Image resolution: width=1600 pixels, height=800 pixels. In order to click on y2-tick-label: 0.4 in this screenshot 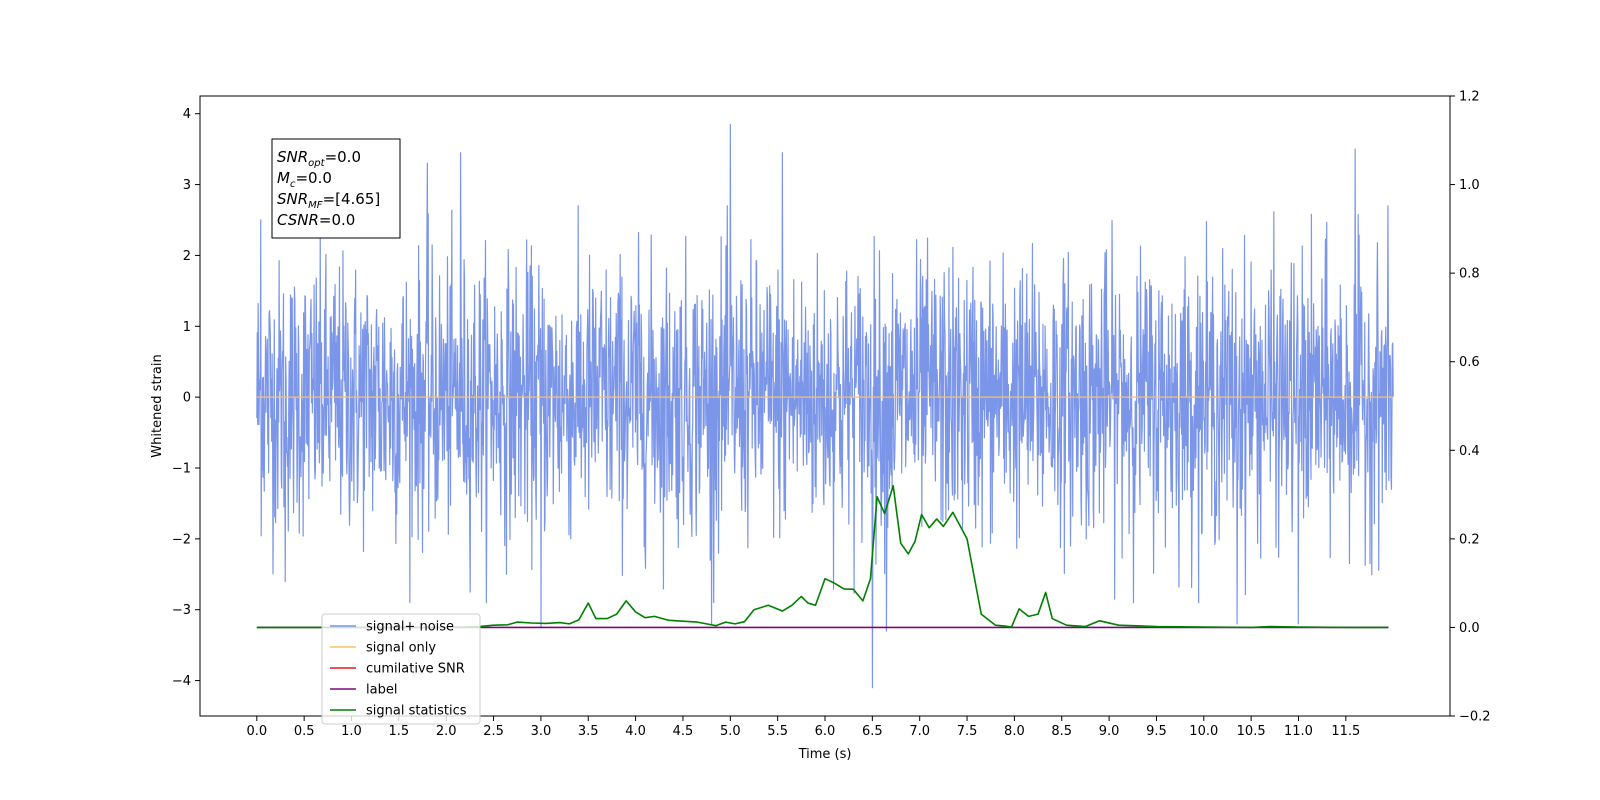, I will do `click(1469, 451)`.